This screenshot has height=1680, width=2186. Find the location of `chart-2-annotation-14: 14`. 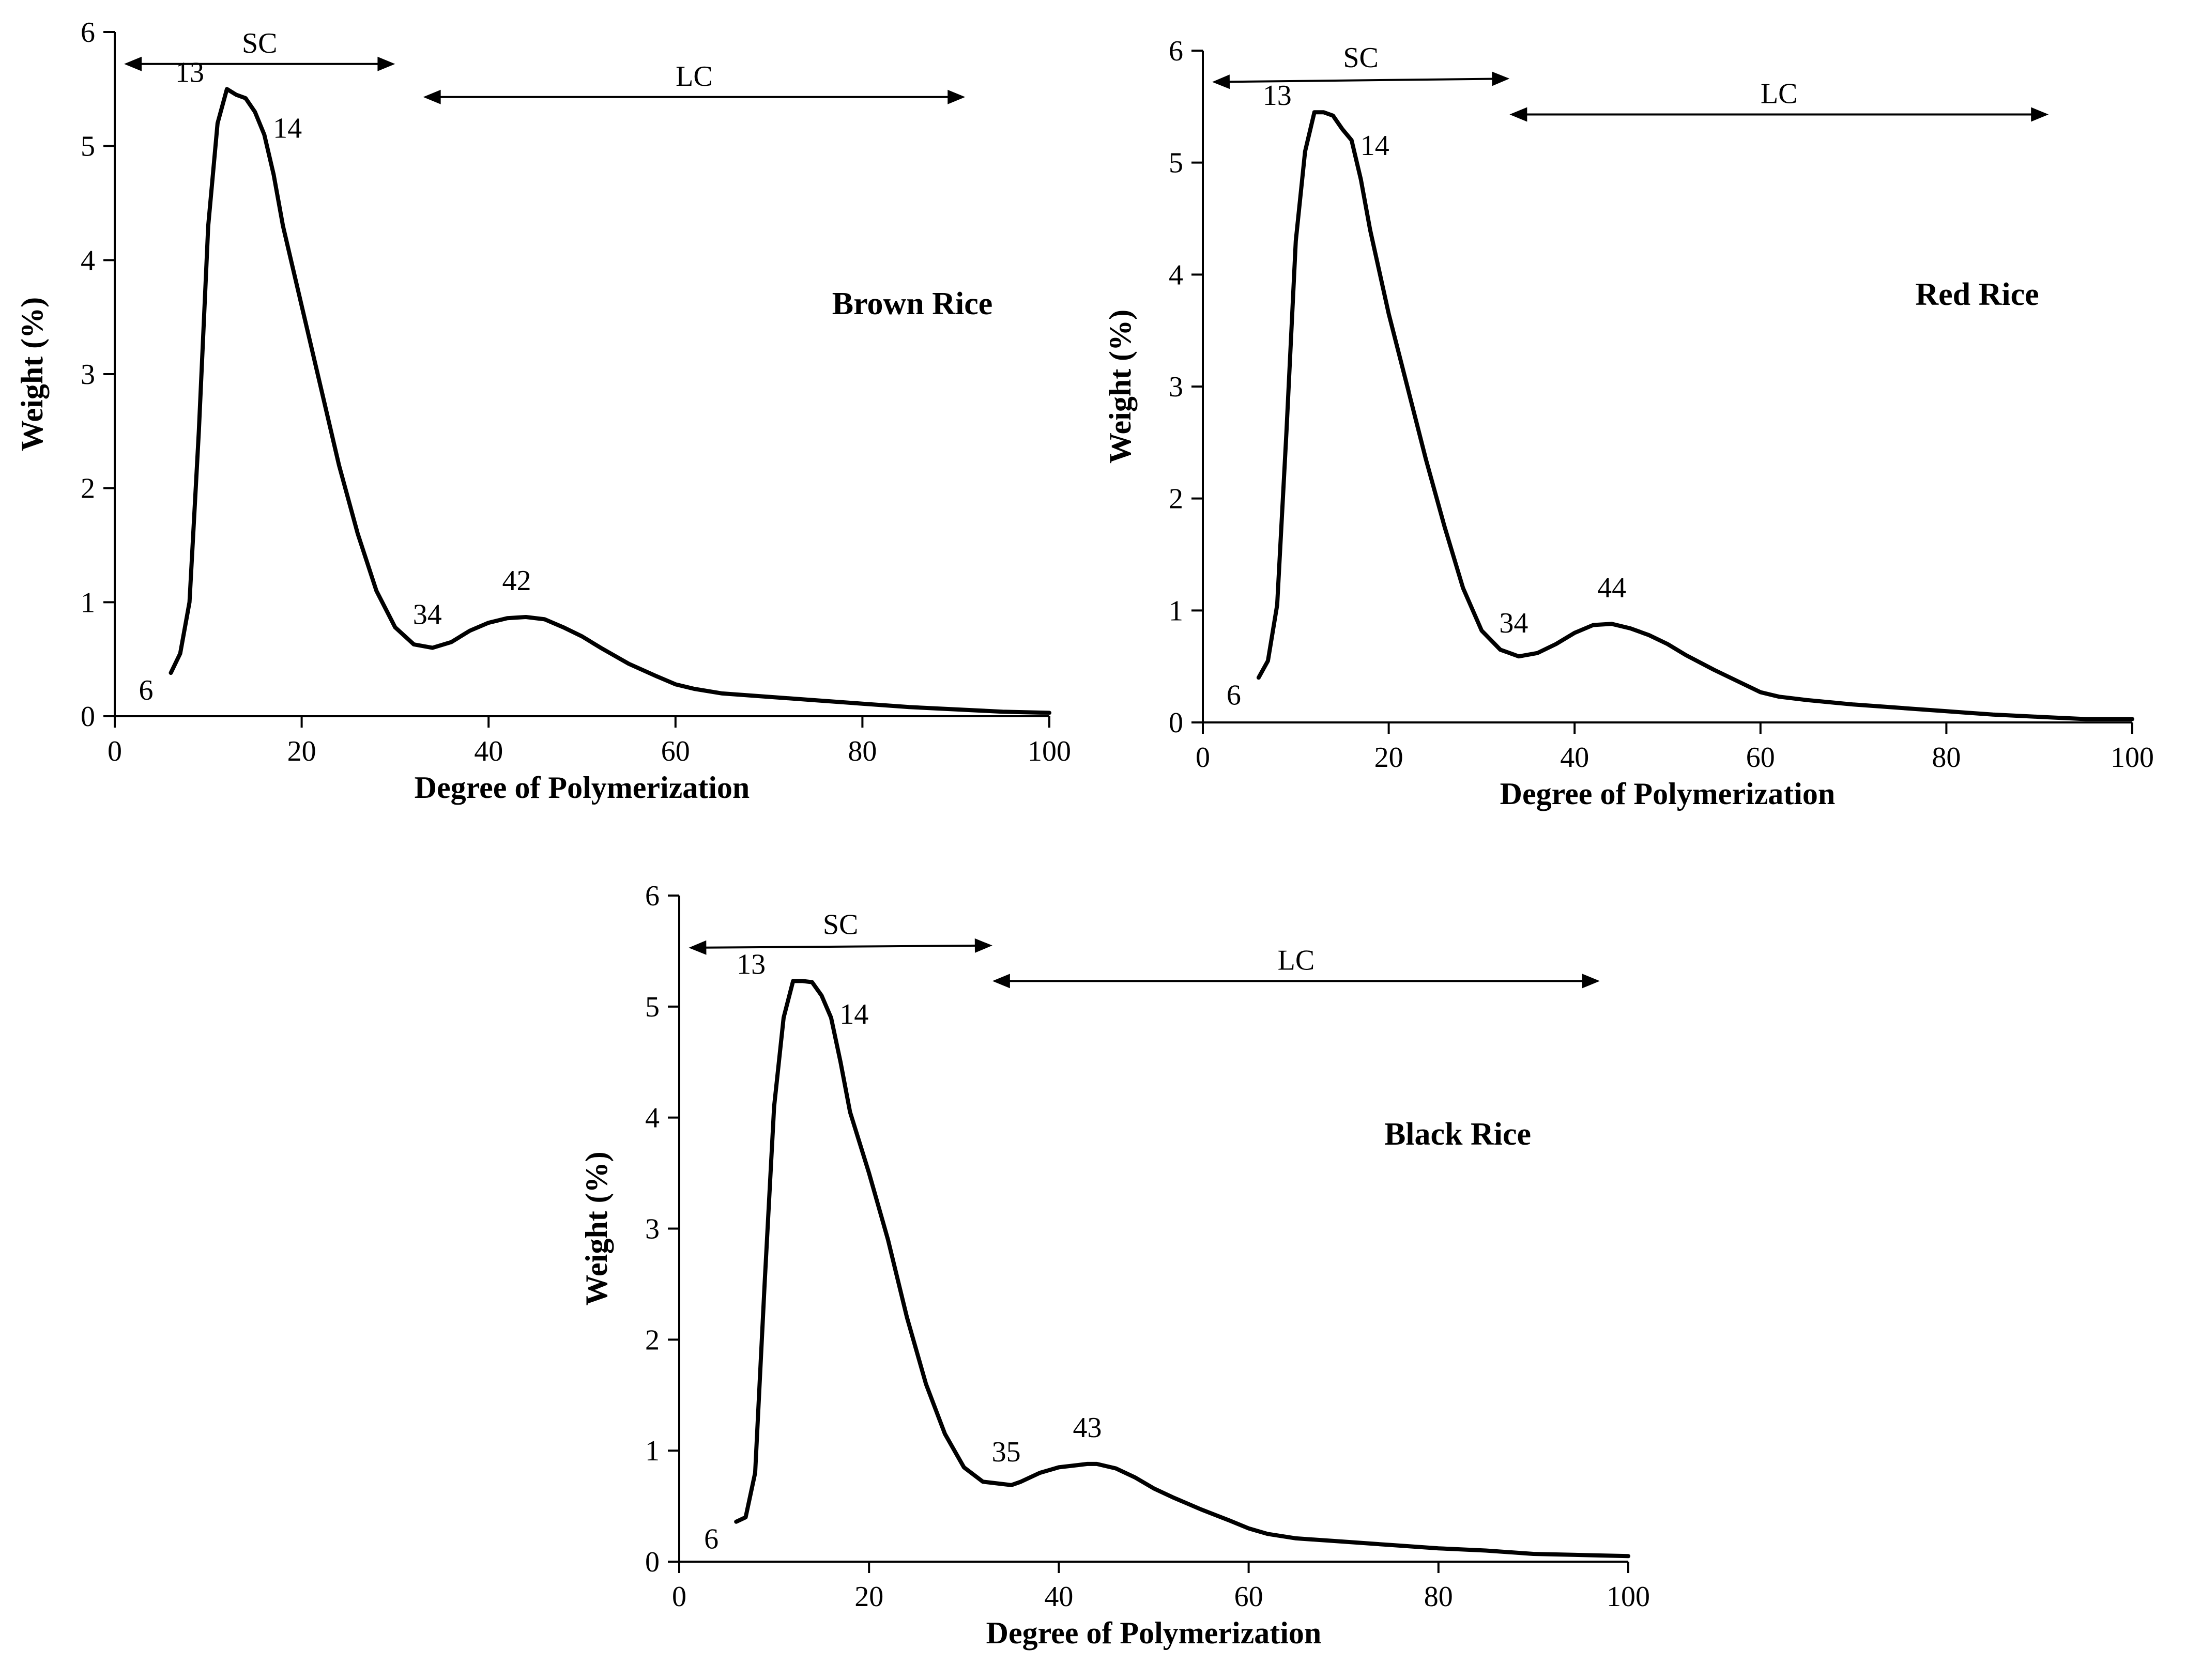

chart-2-annotation-14: 14 is located at coordinates (854, 1014).